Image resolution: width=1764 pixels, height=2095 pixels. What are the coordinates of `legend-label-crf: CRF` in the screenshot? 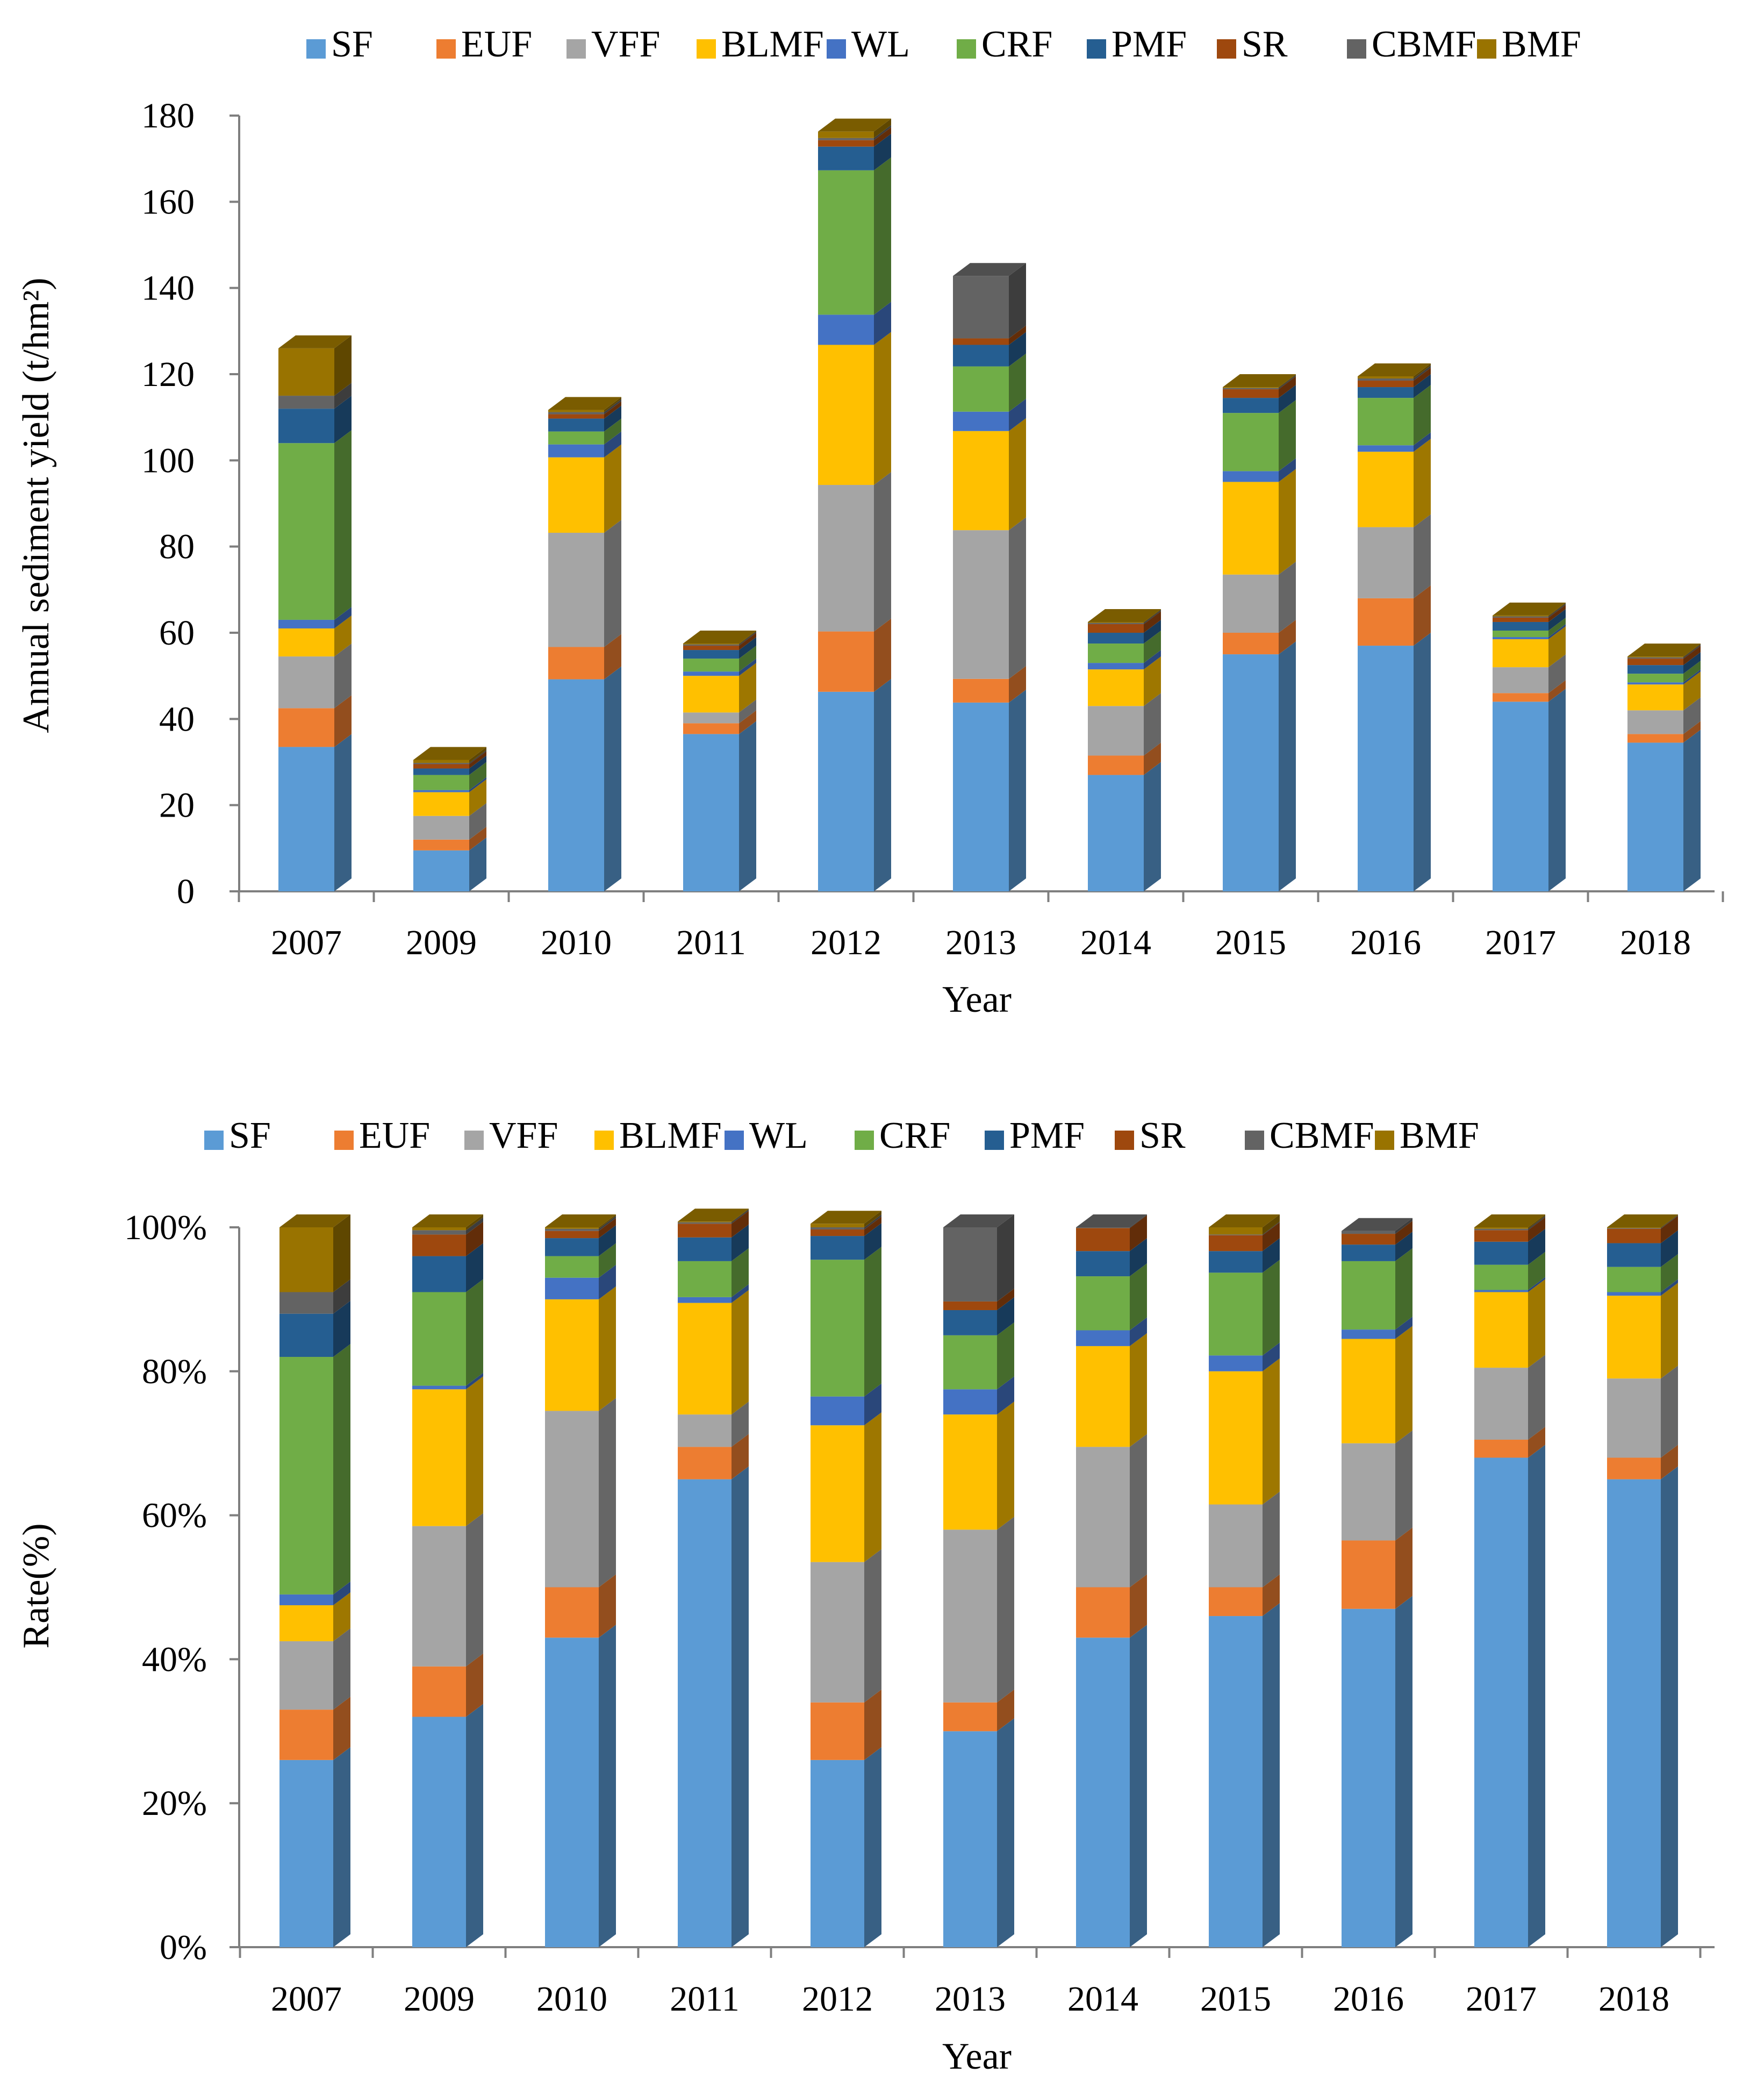 It's located at (1016, 44).